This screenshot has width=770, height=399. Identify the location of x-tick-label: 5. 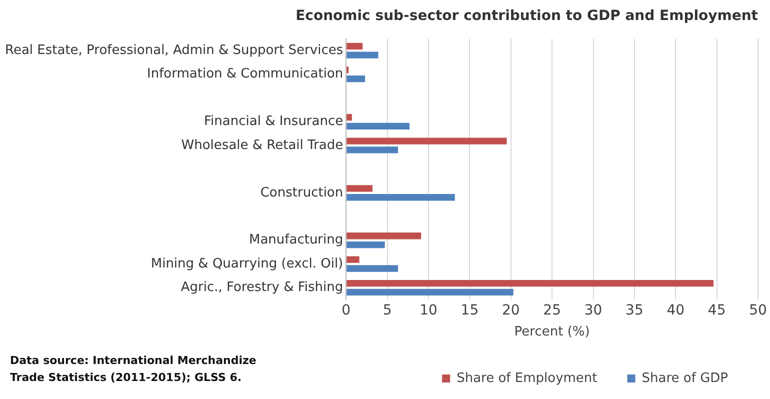
(387, 310).